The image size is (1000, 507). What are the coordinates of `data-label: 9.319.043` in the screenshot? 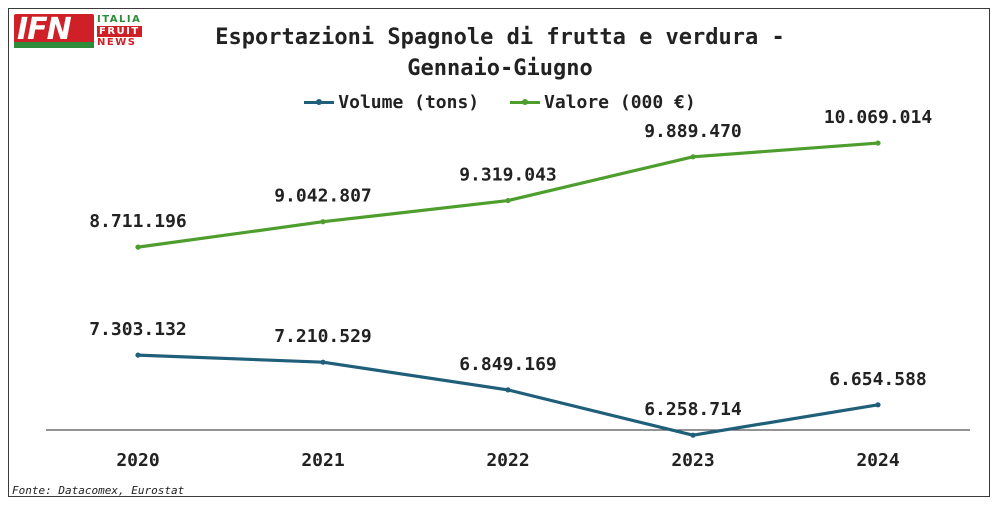 It's located at (508, 175).